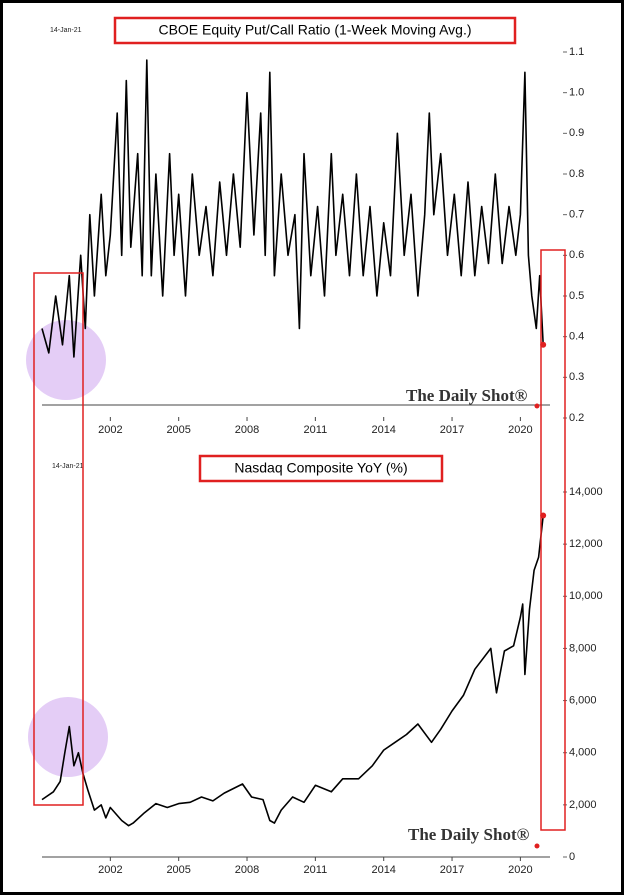  I want to click on chart-title: Nasdaq Composite YoY (%), so click(320, 468).